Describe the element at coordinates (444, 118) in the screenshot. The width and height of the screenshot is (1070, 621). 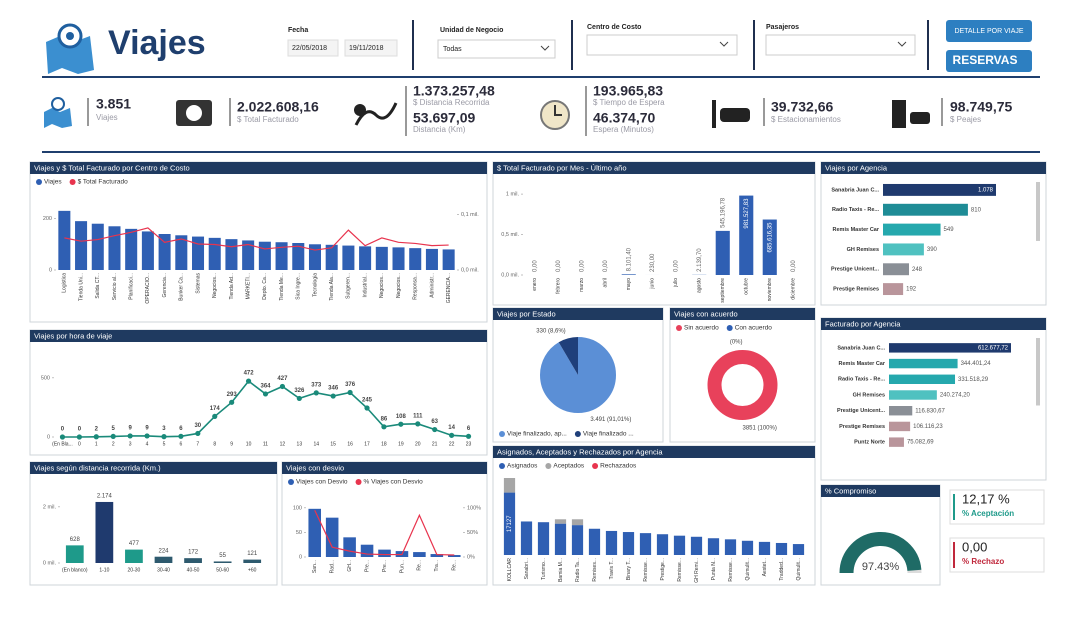
I see `kpi-value: 53.697,09` at that location.